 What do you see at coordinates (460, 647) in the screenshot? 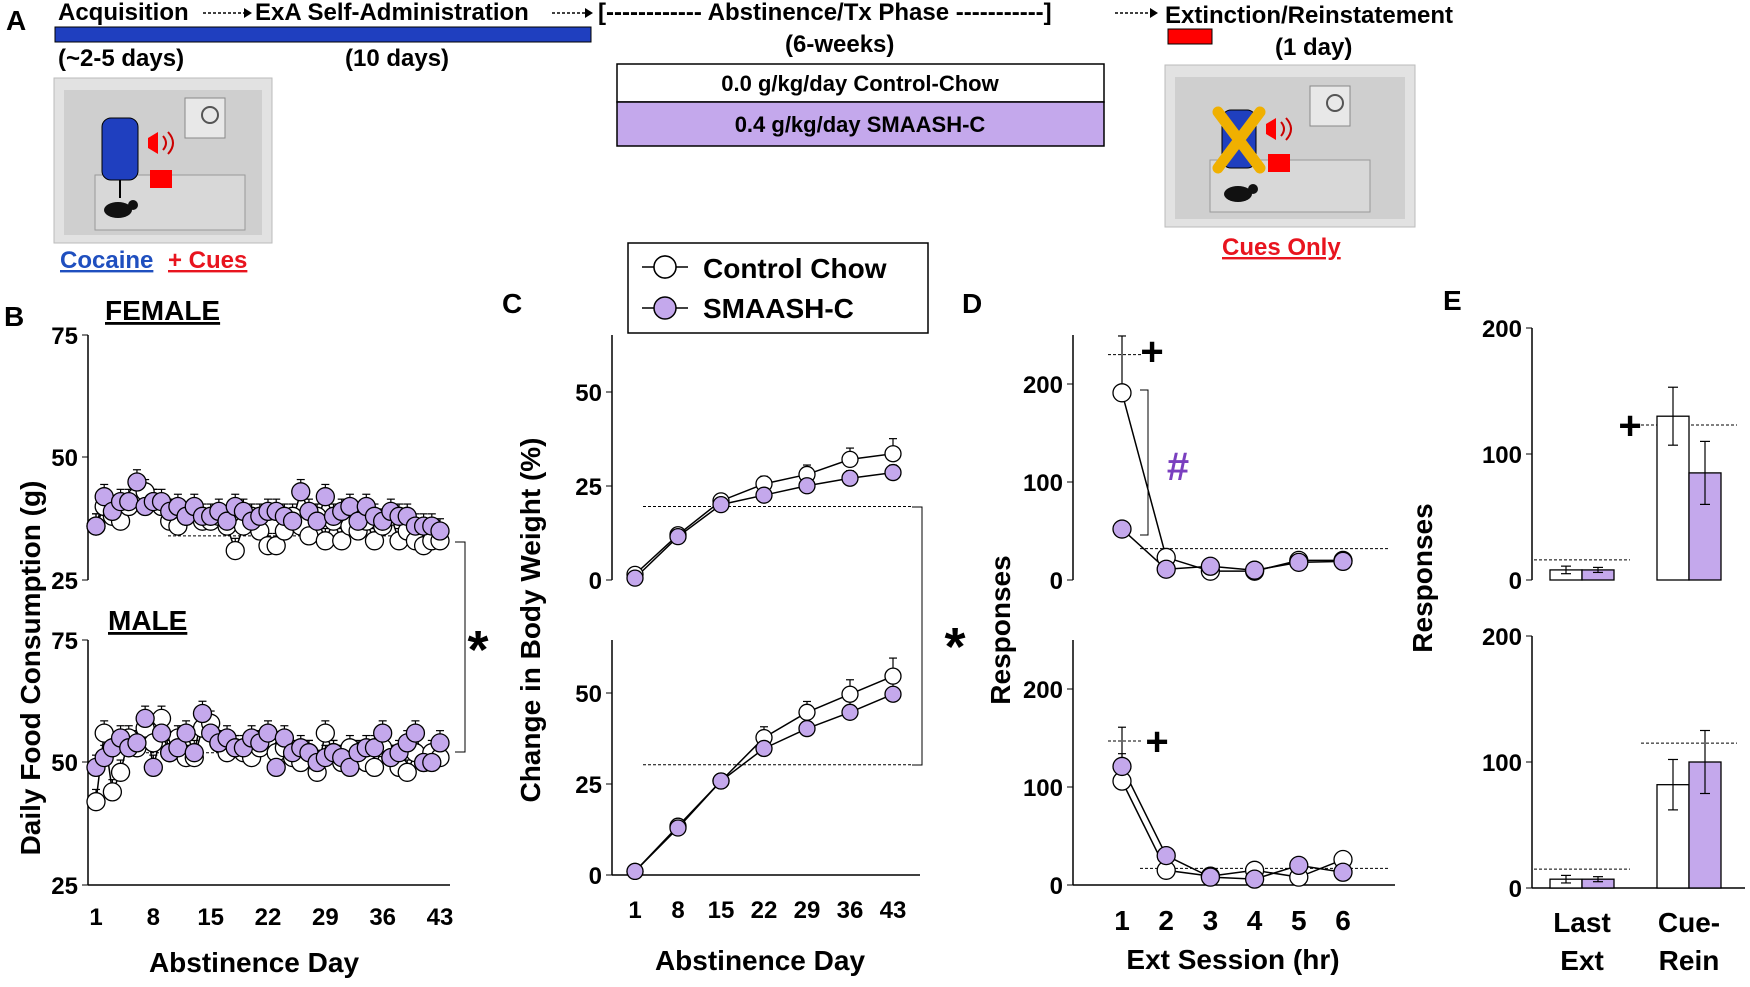
I see `significance-bracket-b` at bounding box center [460, 647].